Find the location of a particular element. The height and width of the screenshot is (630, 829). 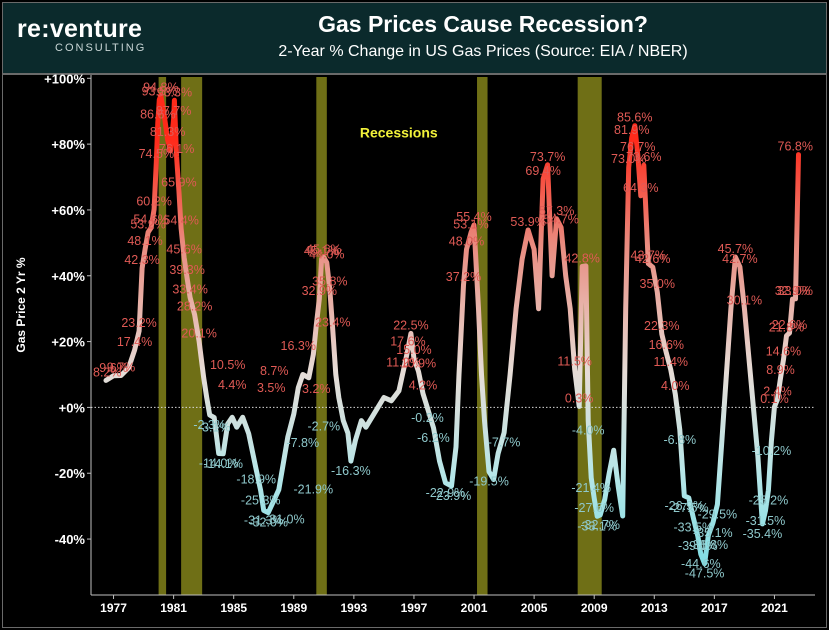

data-label: -19.5% is located at coordinates (489, 482).